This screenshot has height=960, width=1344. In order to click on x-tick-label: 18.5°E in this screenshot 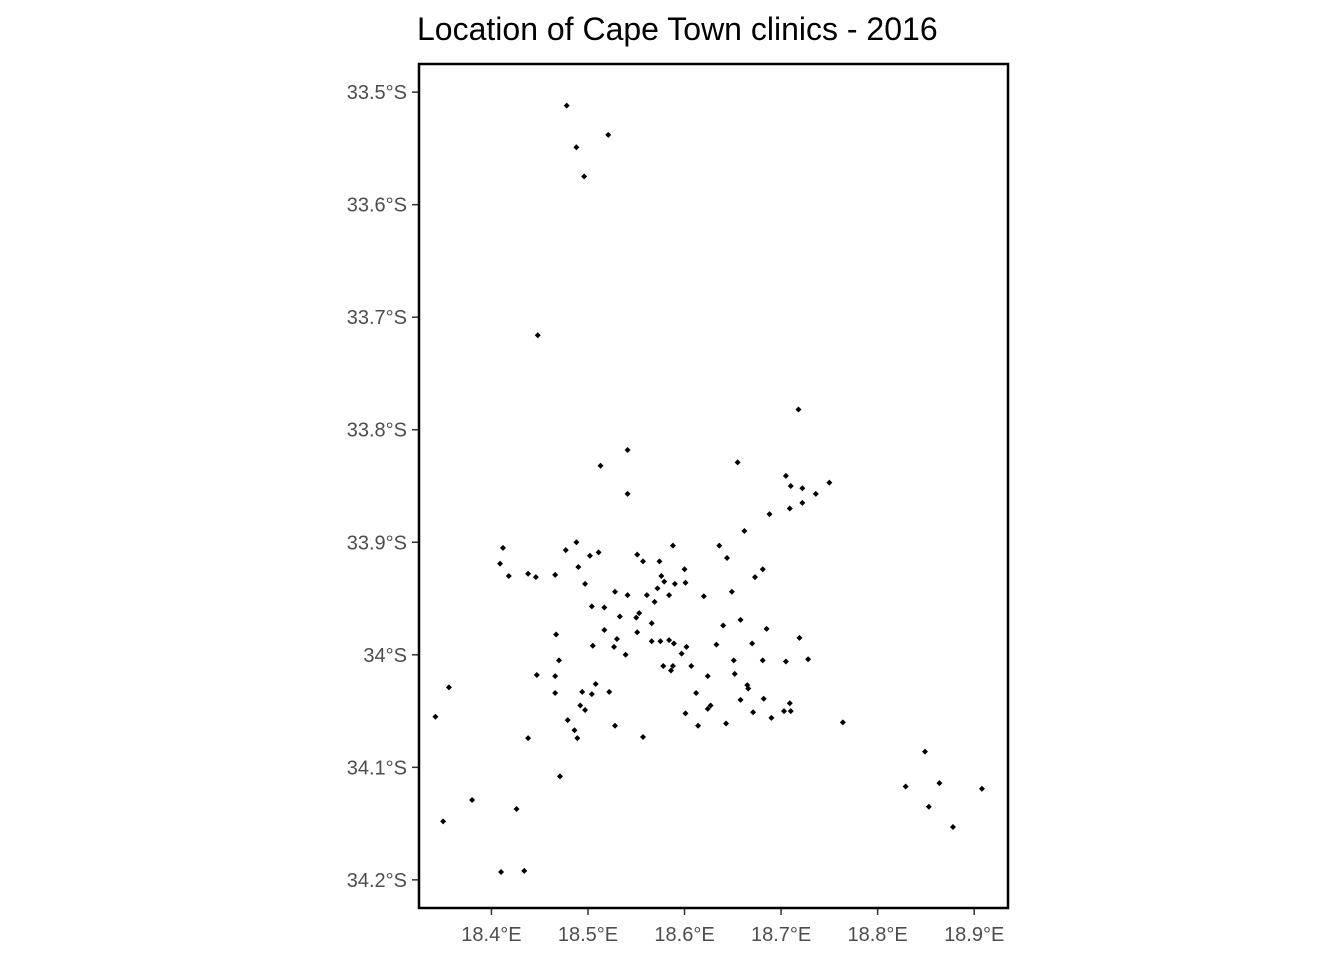, I will do `click(588, 935)`.